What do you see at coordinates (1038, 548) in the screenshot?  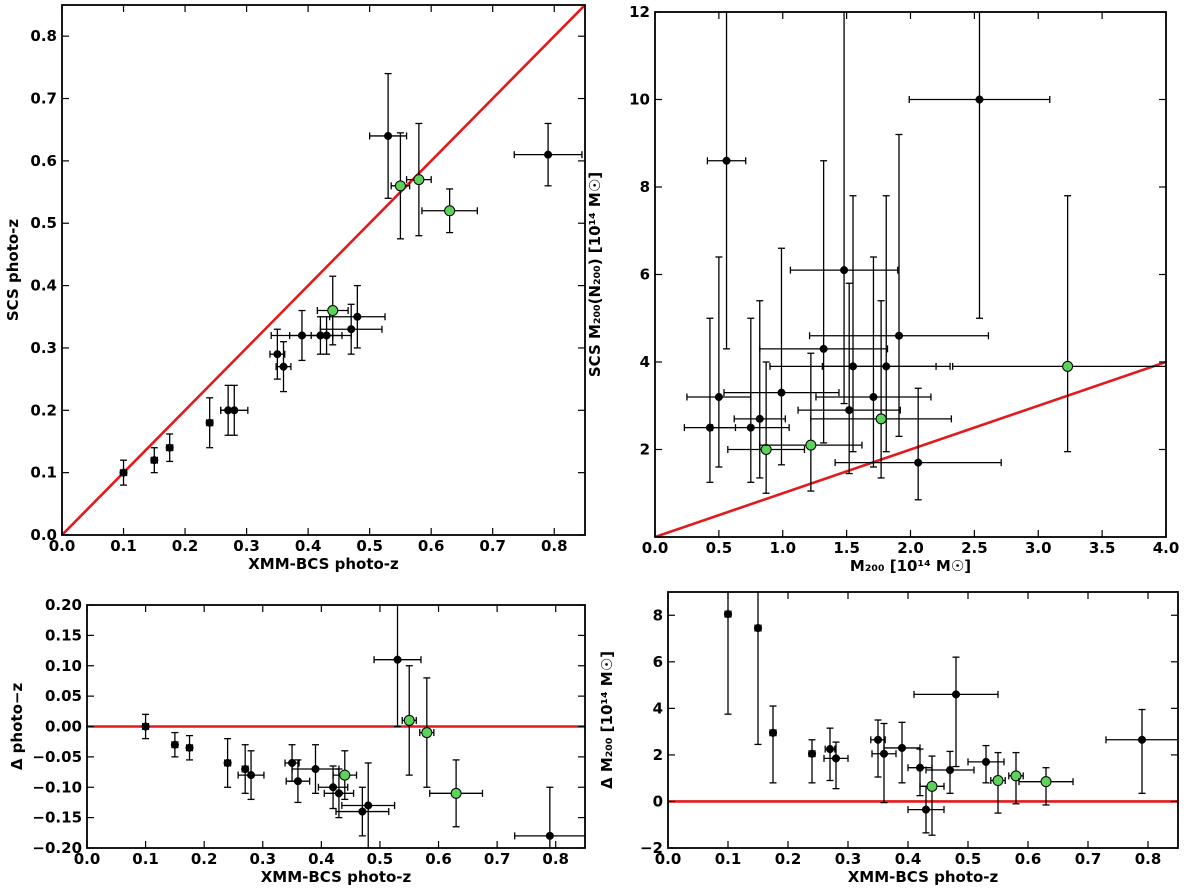 I see `x-tick-label: 3.0` at bounding box center [1038, 548].